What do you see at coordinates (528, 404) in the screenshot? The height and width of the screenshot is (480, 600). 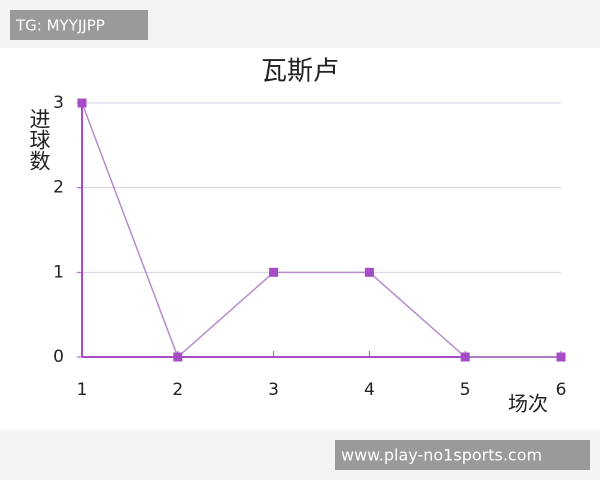 I see `x-axis-label: 场次` at bounding box center [528, 404].